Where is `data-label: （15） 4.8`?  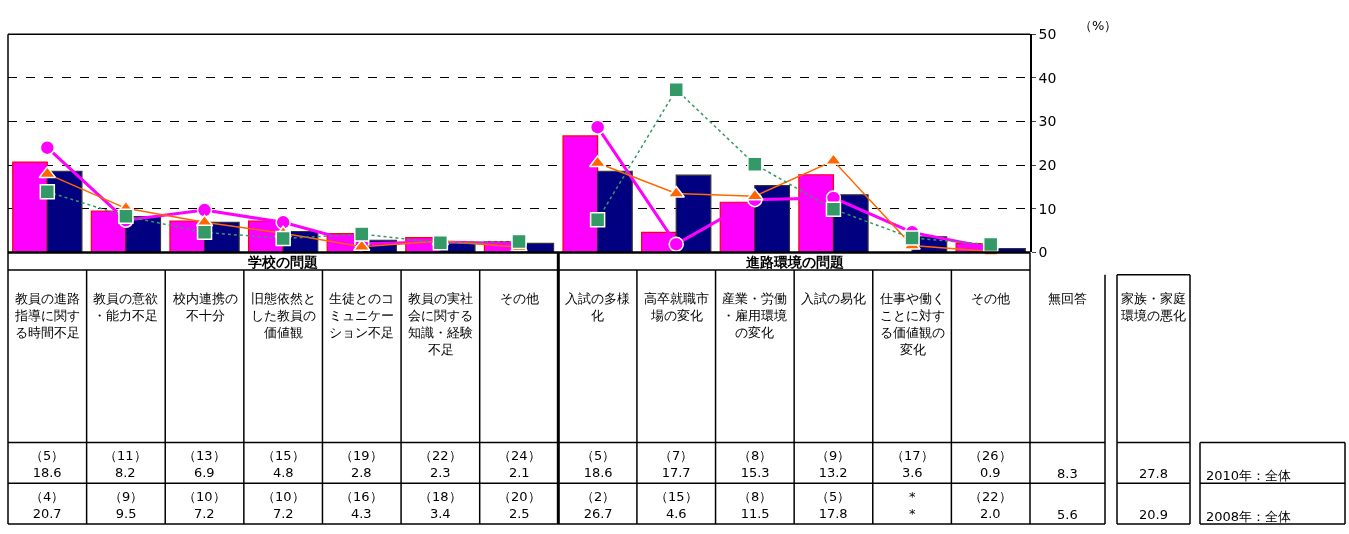 data-label: （15） 4.8 is located at coordinates (283, 464).